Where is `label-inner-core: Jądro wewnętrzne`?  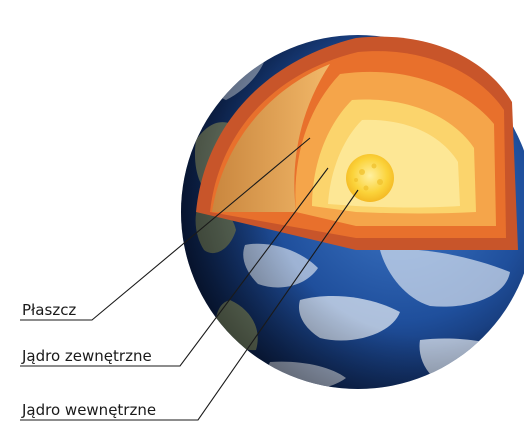
label-inner-core: Jądro wewnętrzne is located at coordinates (89, 410).